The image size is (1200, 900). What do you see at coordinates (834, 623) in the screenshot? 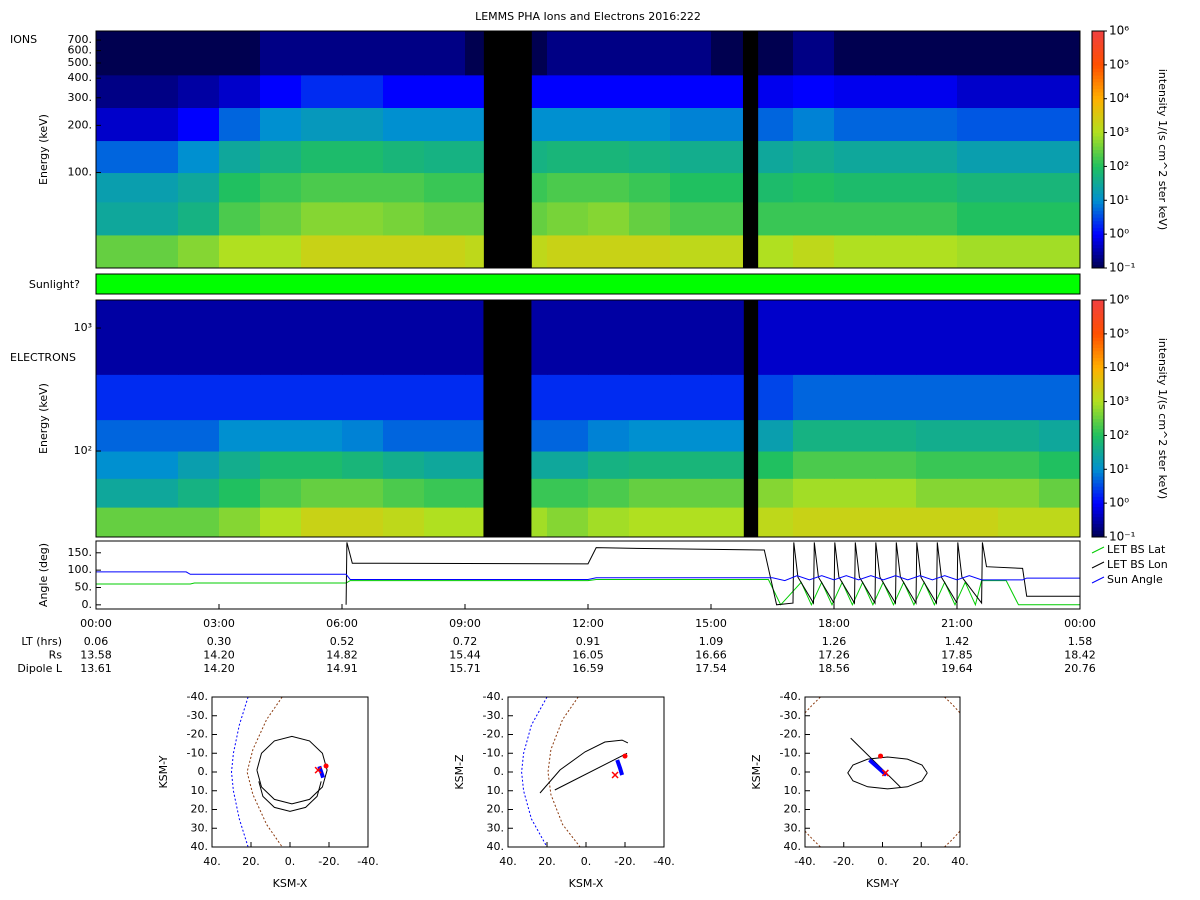
I see `x-tick-label: 18:00` at bounding box center [834, 623].